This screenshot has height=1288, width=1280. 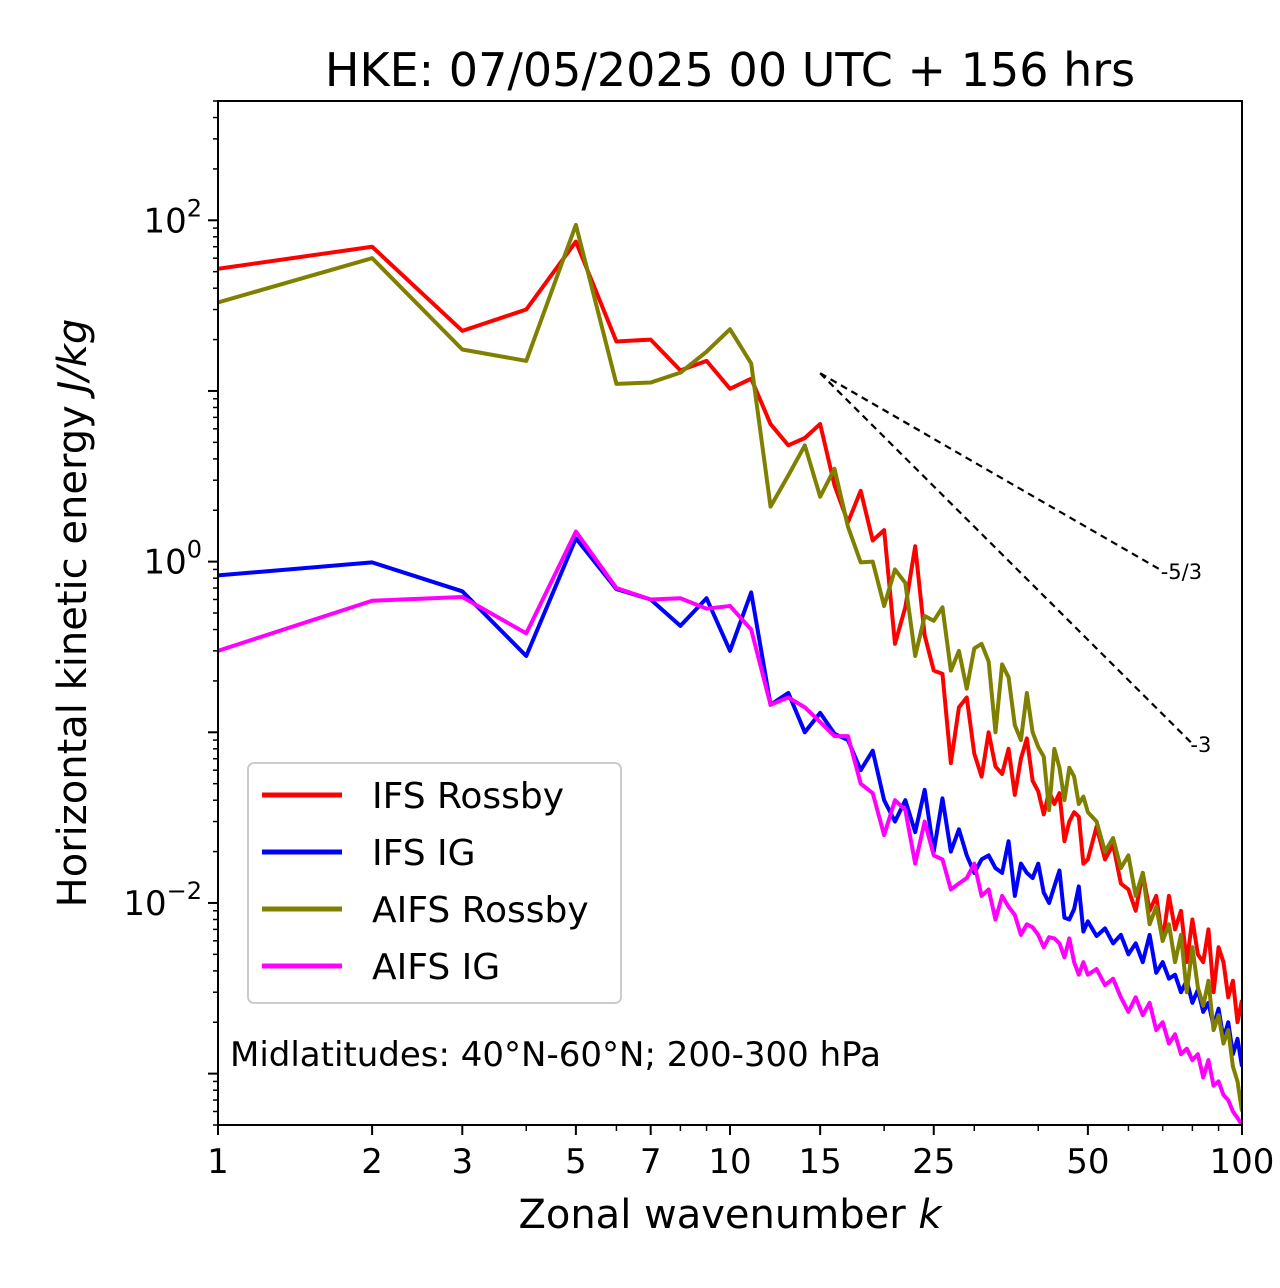 I want to click on legend-frame, so click(x=434, y=883).